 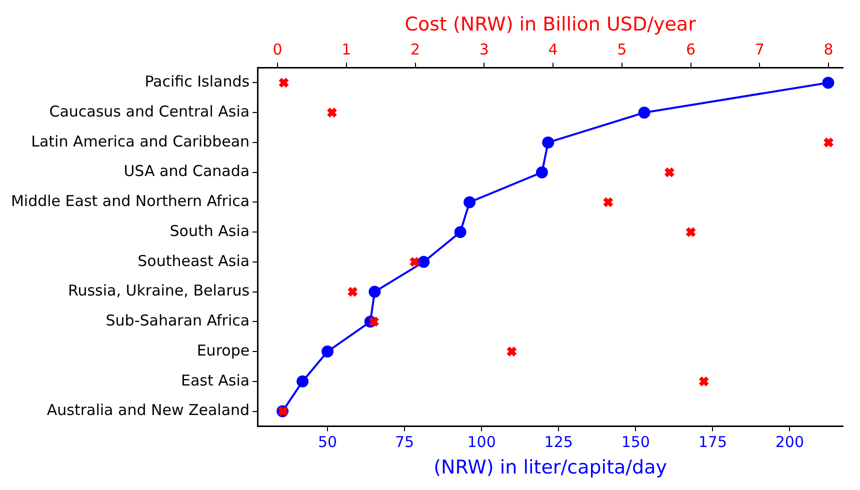 What do you see at coordinates (484, 49) in the screenshot?
I see `x2-tick-label: 3` at bounding box center [484, 49].